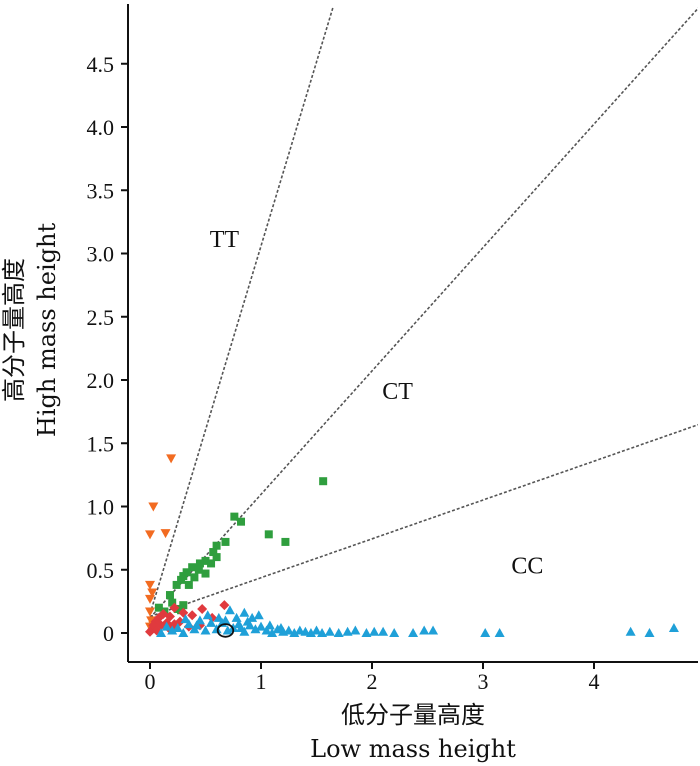  I want to click on y-tick-label-2: 1.0, so click(101, 507).